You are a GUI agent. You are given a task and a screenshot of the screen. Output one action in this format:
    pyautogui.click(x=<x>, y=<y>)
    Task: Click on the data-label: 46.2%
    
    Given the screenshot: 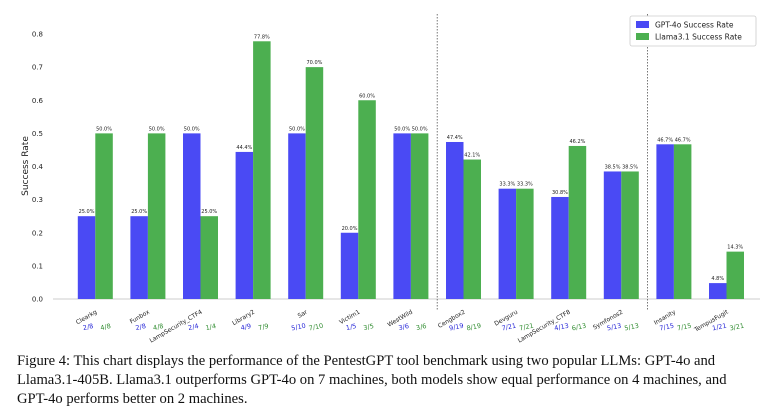 What is the action you would take?
    pyautogui.click(x=578, y=142)
    